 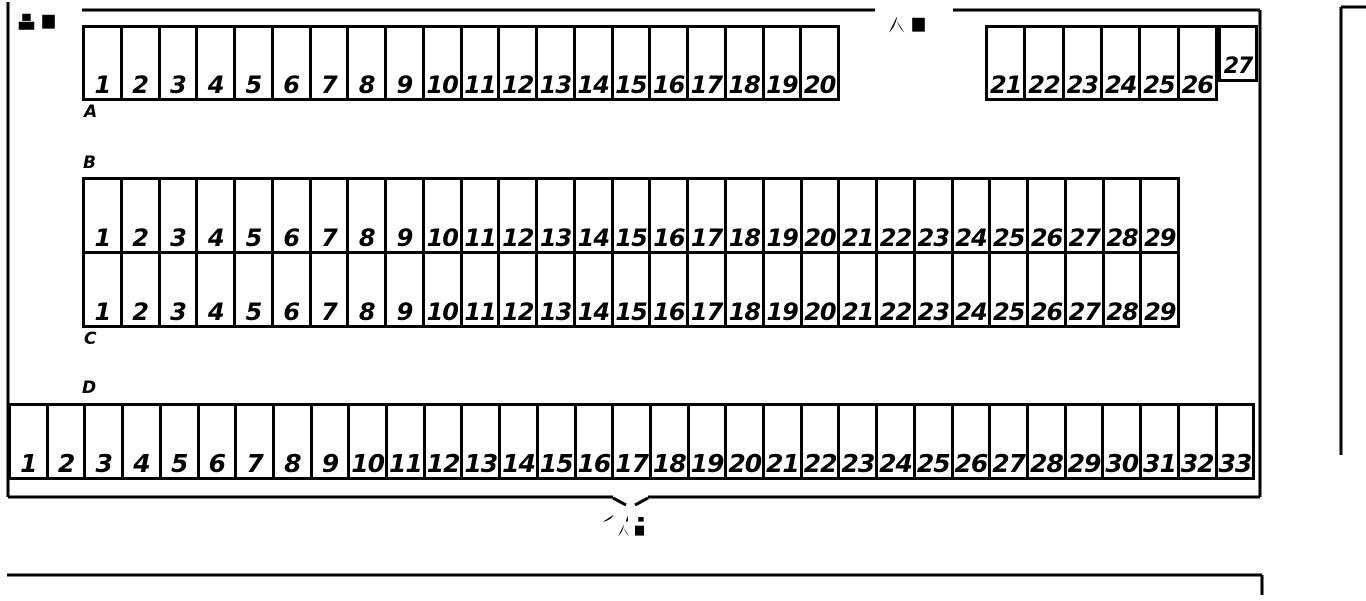 What do you see at coordinates (104, 215) in the screenshot?
I see `parking-space: 1` at bounding box center [104, 215].